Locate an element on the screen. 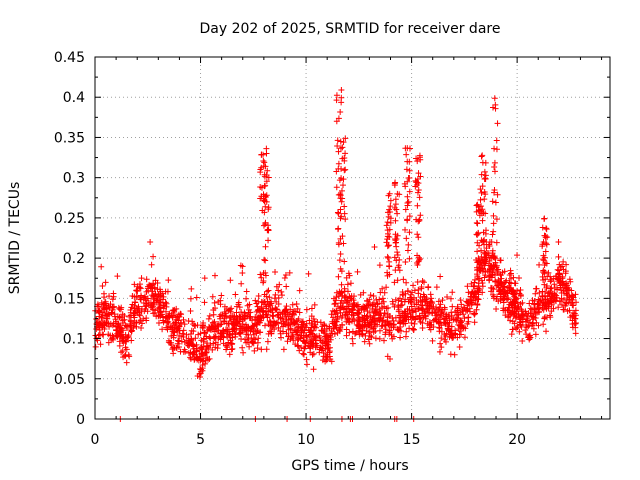 This screenshot has height=480, width=640. y-tick-label: 0.4 is located at coordinates (74, 98).